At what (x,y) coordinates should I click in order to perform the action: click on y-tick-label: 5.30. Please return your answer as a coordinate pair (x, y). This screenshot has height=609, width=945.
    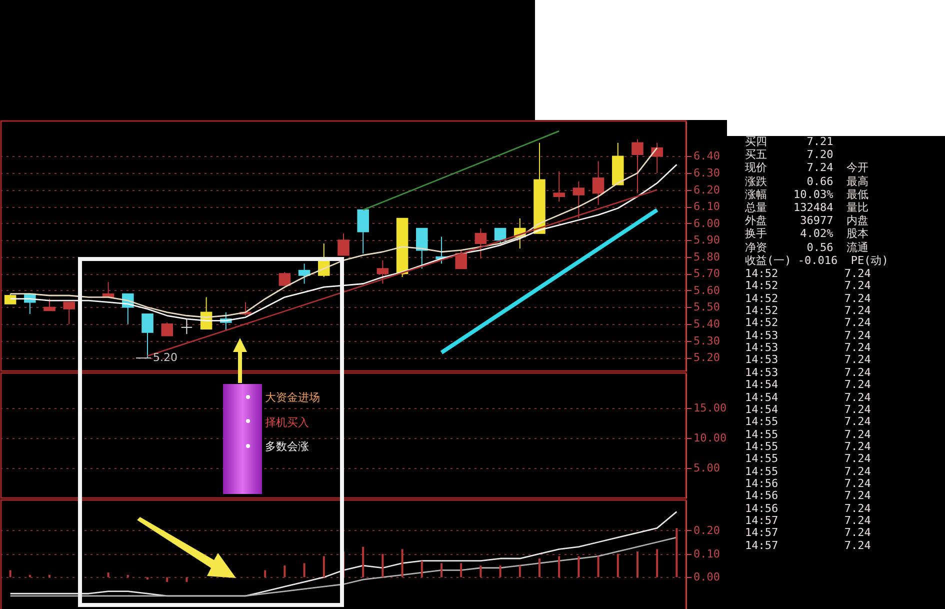
    Looking at the image, I should click on (707, 341).